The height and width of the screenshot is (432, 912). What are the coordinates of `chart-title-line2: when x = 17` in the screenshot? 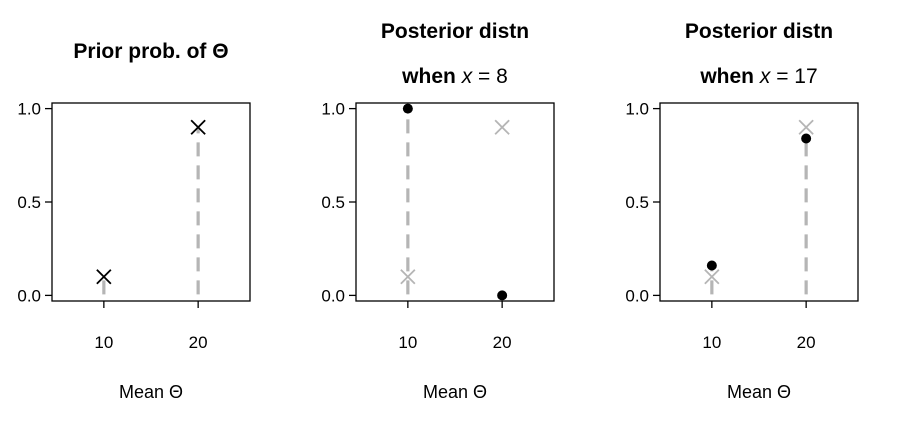 It's located at (758, 76).